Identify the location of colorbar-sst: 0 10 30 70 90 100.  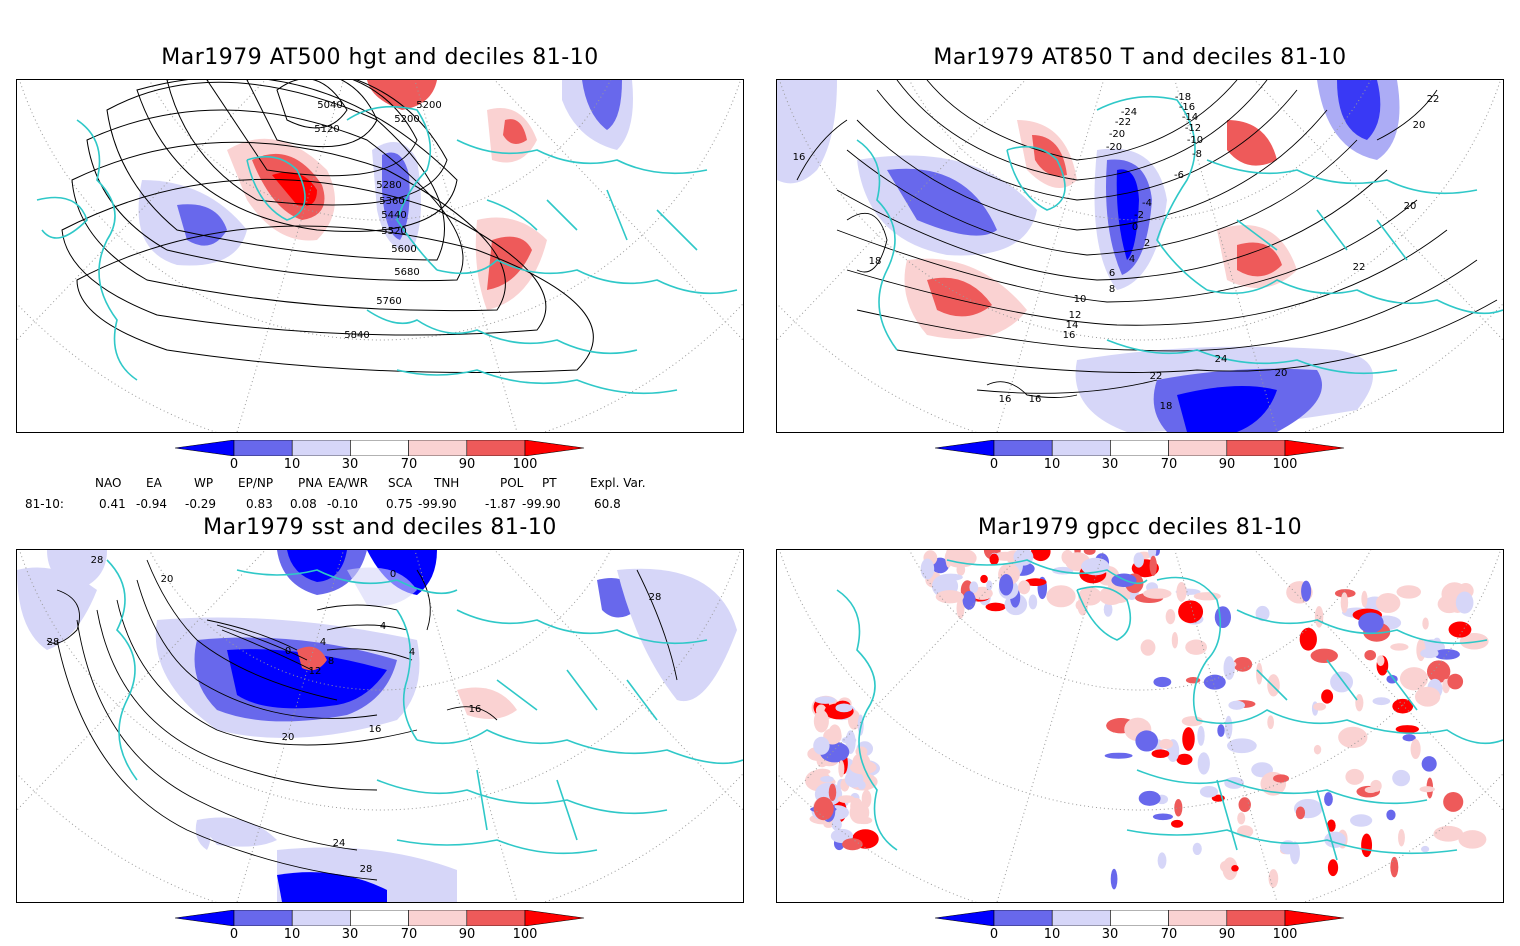
(379, 927).